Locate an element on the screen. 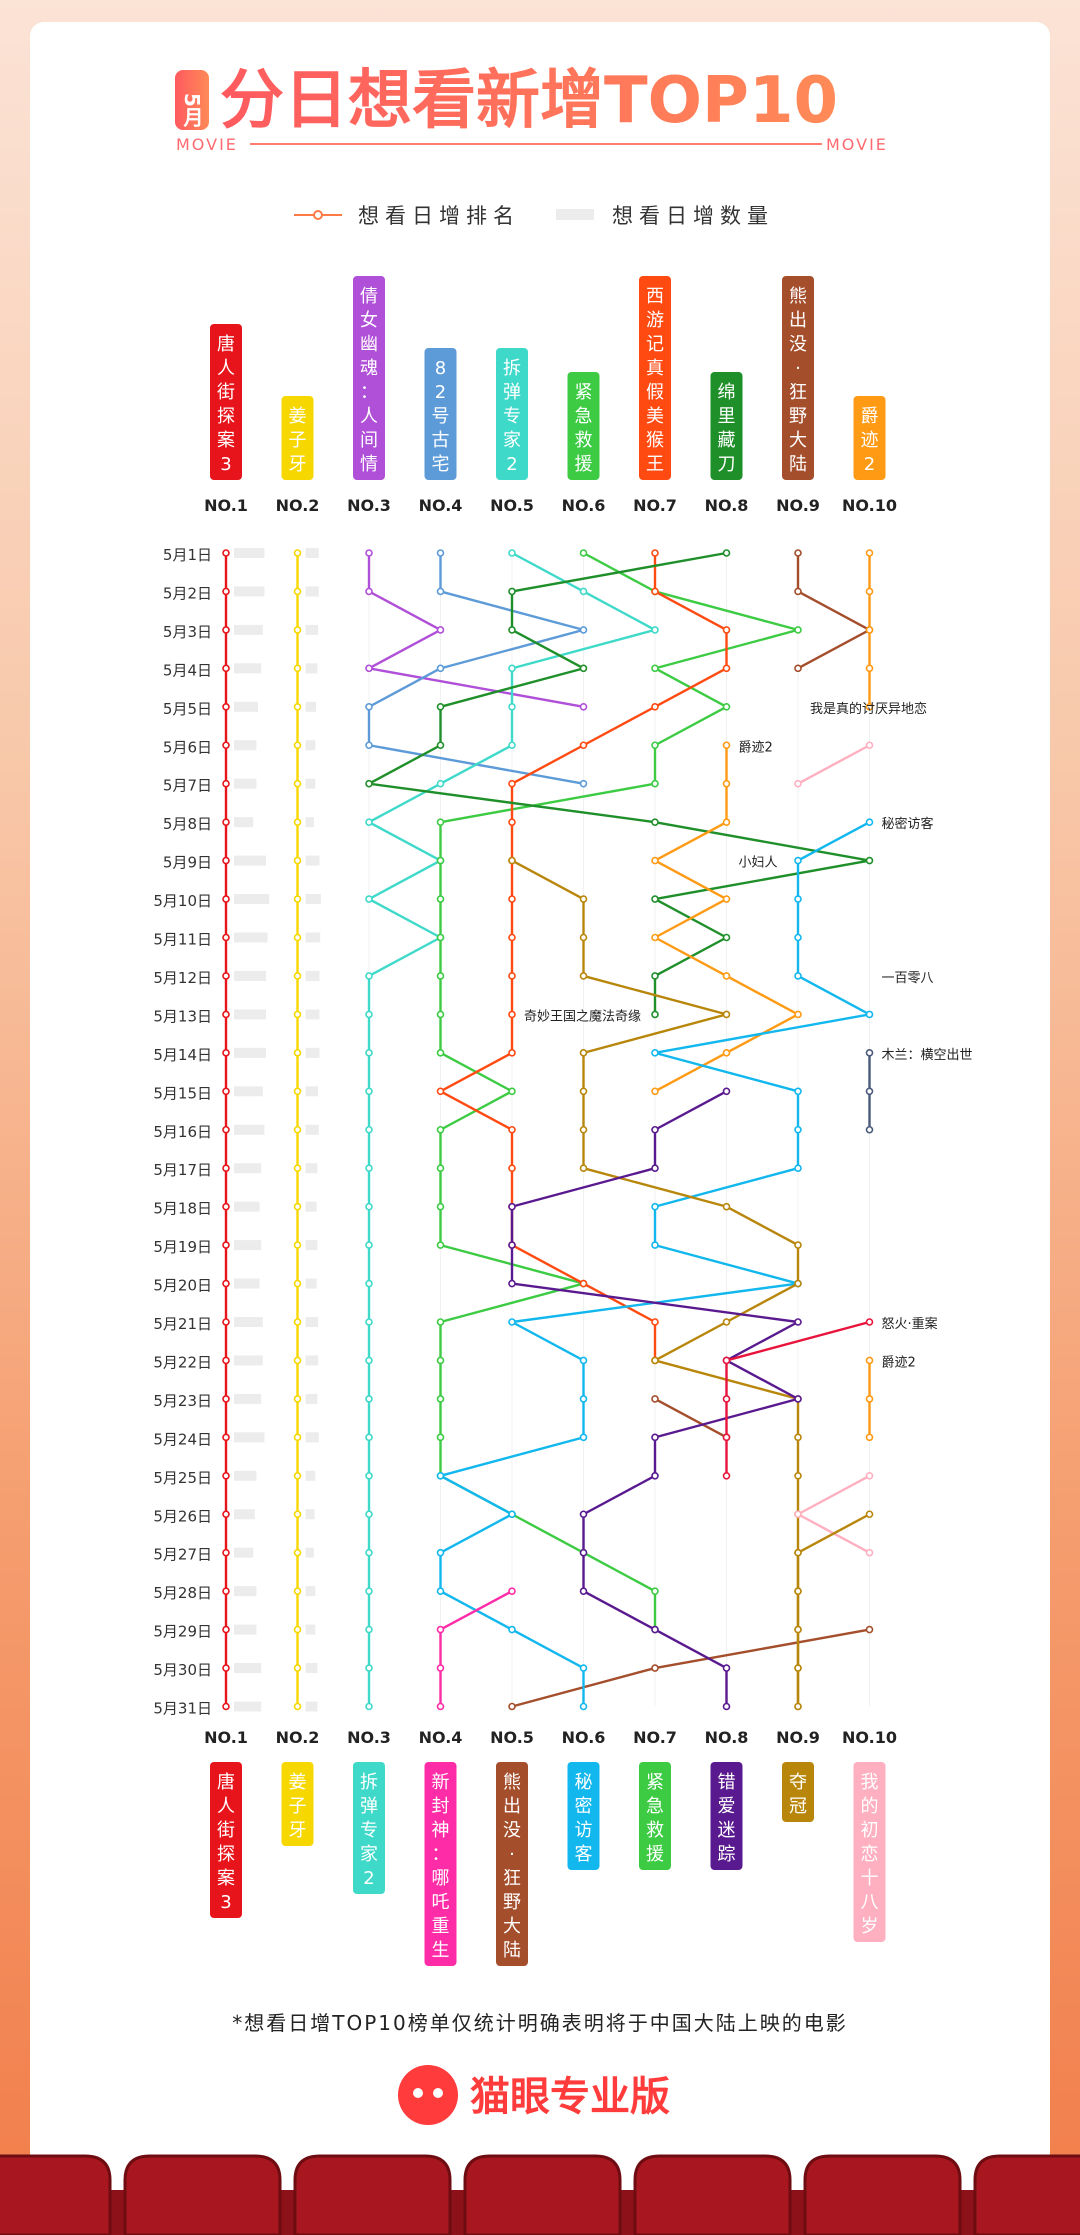  day-label: 5月14日 is located at coordinates (182, 1055).